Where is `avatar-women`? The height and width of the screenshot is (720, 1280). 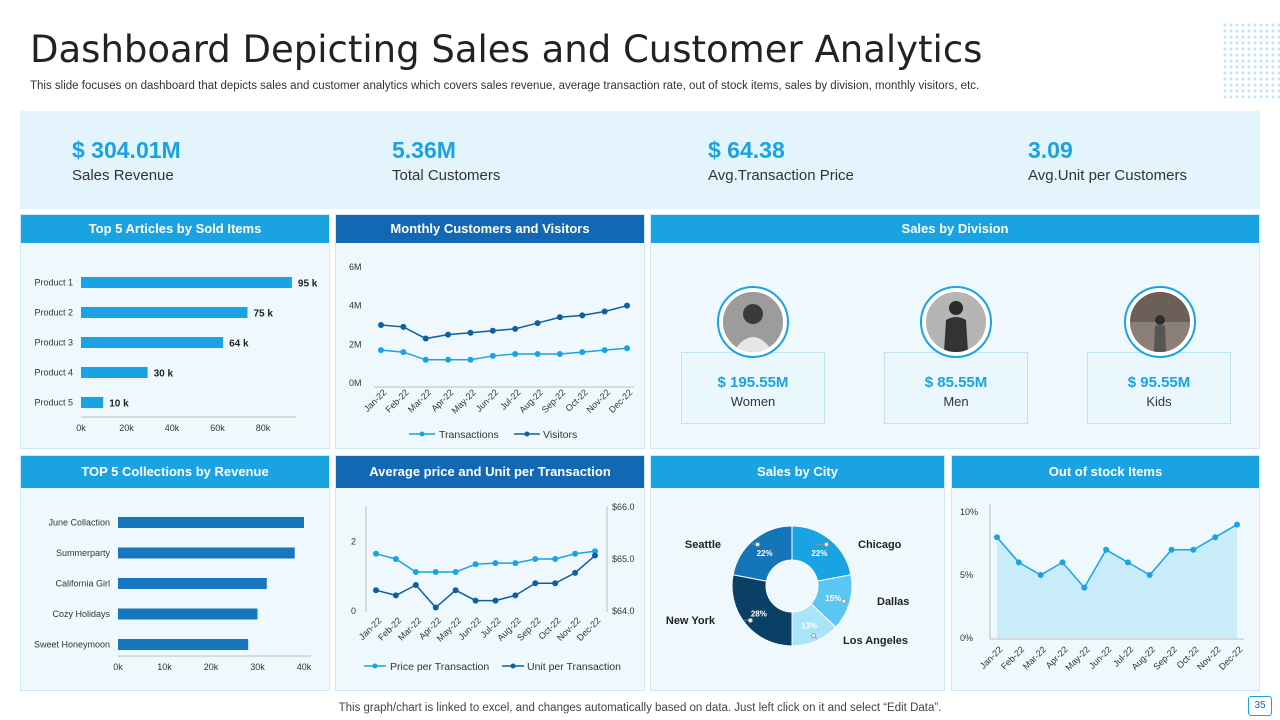 avatar-women is located at coordinates (753, 322).